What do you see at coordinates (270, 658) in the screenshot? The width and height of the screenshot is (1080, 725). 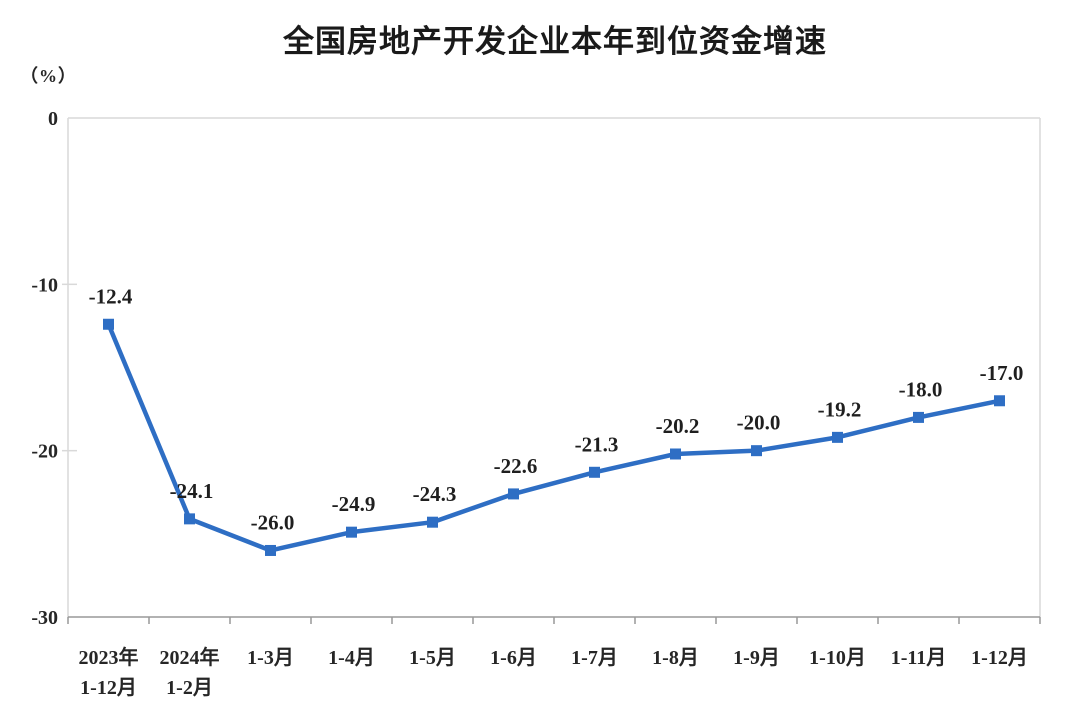 I see `x-tick-label: 1-3月` at bounding box center [270, 658].